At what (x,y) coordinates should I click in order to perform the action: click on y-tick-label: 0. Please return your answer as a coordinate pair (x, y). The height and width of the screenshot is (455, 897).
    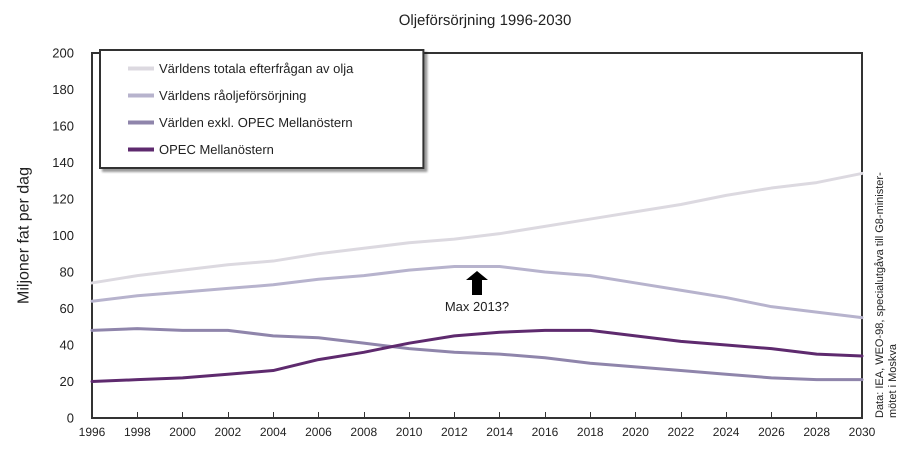
    Looking at the image, I should click on (70, 418).